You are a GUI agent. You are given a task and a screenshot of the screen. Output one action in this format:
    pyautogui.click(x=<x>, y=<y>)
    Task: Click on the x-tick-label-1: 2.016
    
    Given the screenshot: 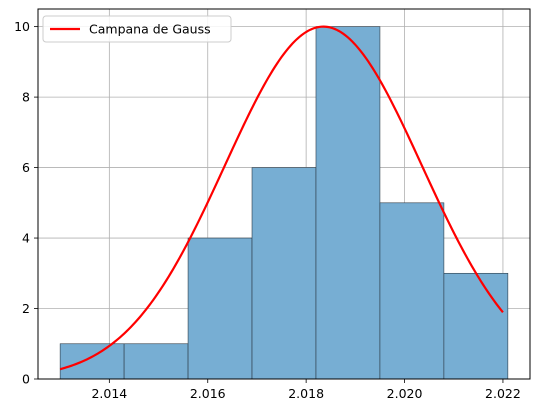 What is the action you would take?
    pyautogui.click(x=208, y=393)
    